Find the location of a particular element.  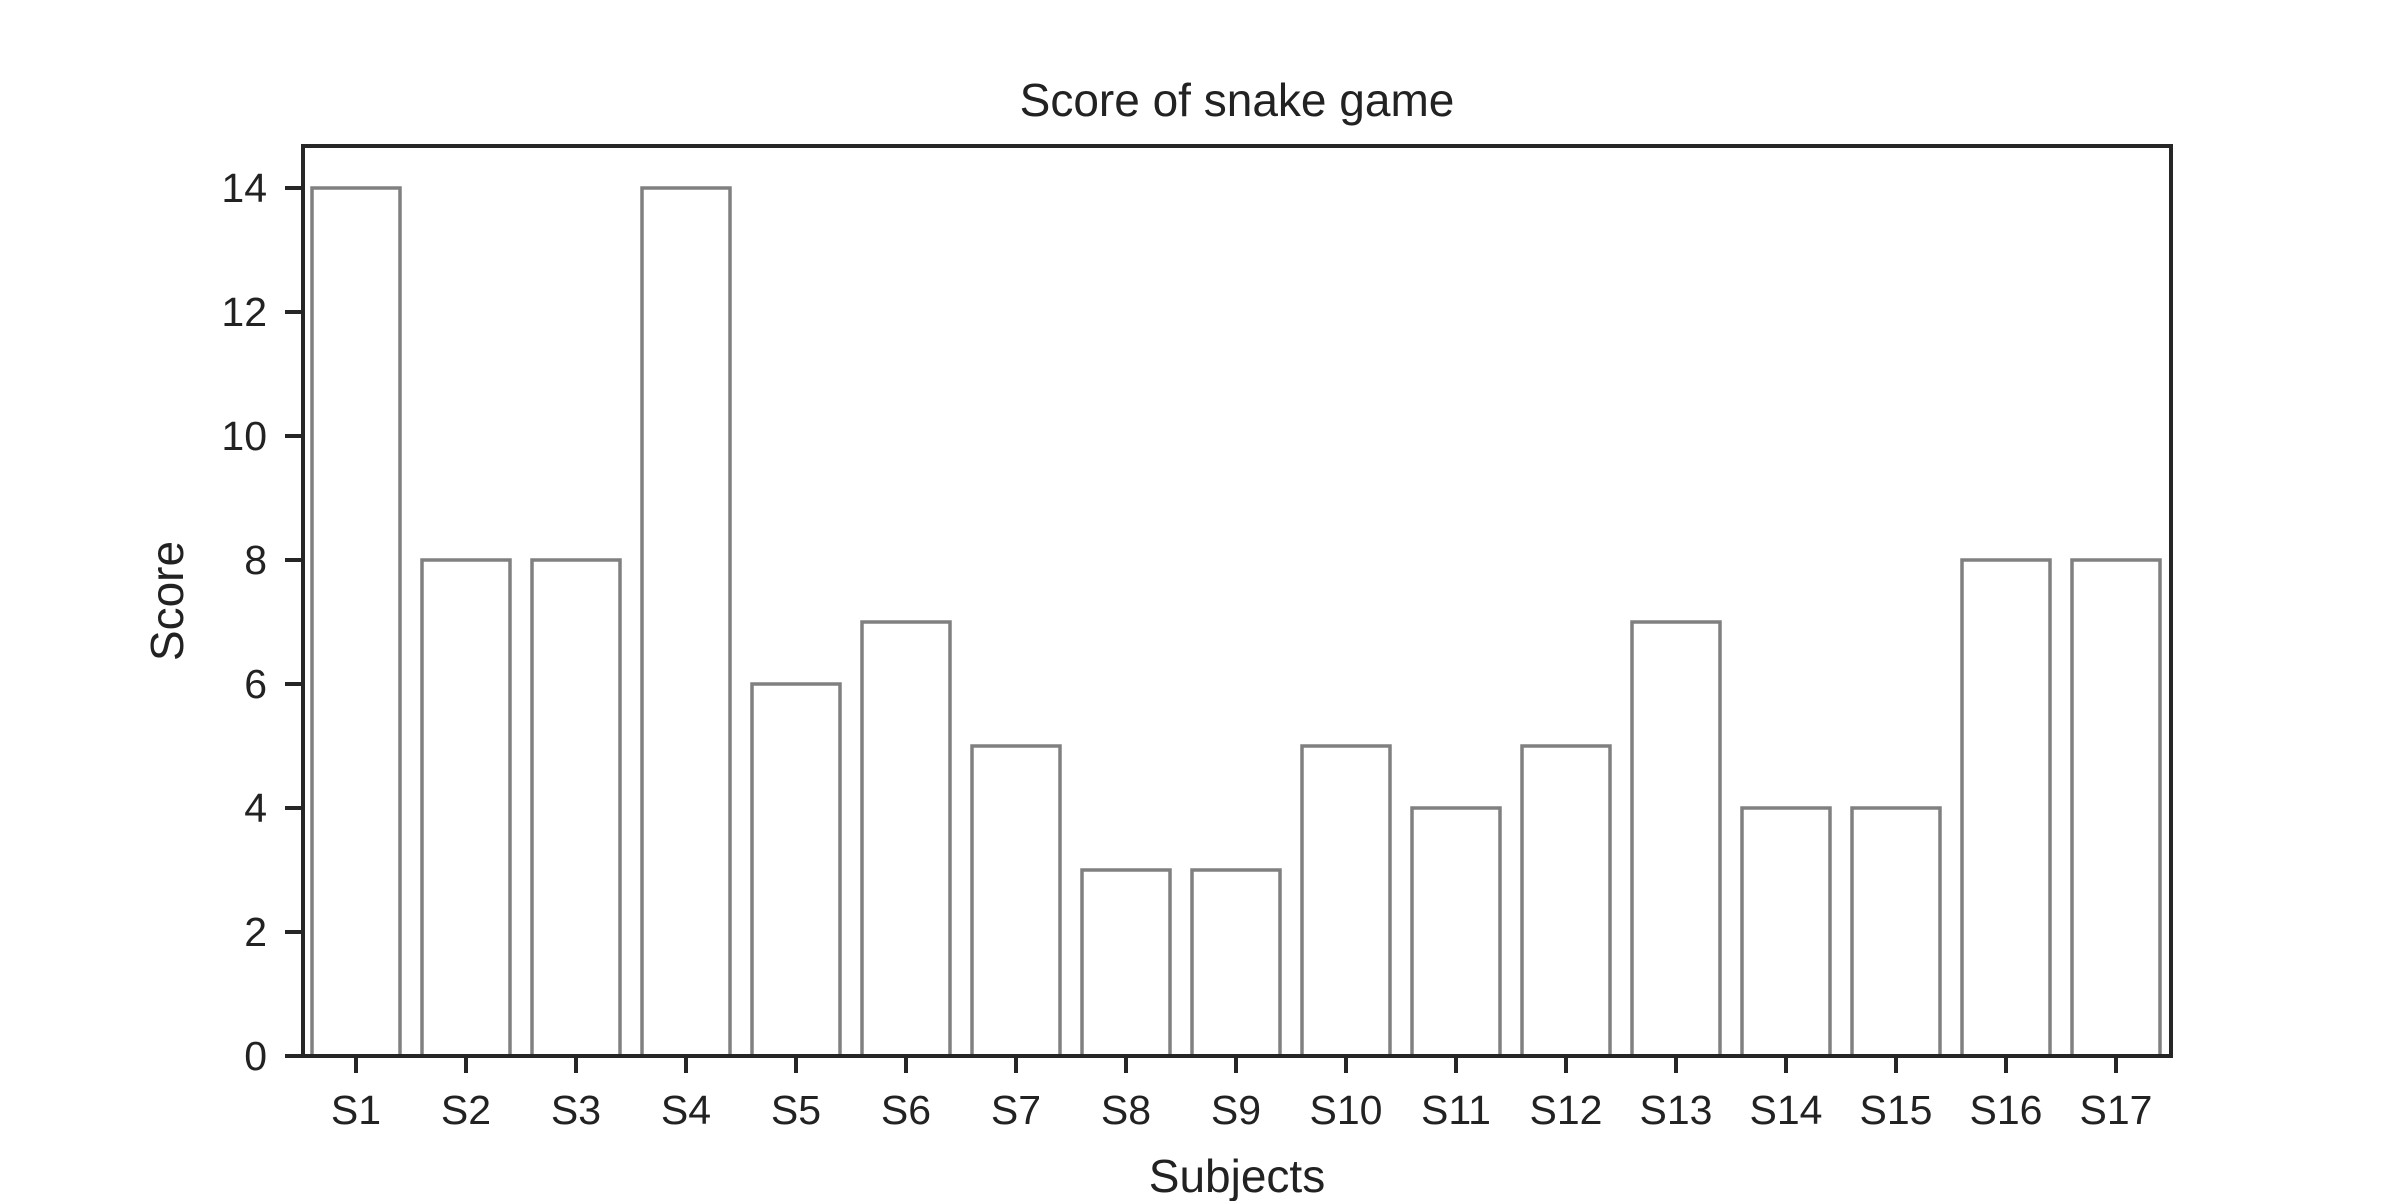

x-tick-label: S7 is located at coordinates (1016, 1110).